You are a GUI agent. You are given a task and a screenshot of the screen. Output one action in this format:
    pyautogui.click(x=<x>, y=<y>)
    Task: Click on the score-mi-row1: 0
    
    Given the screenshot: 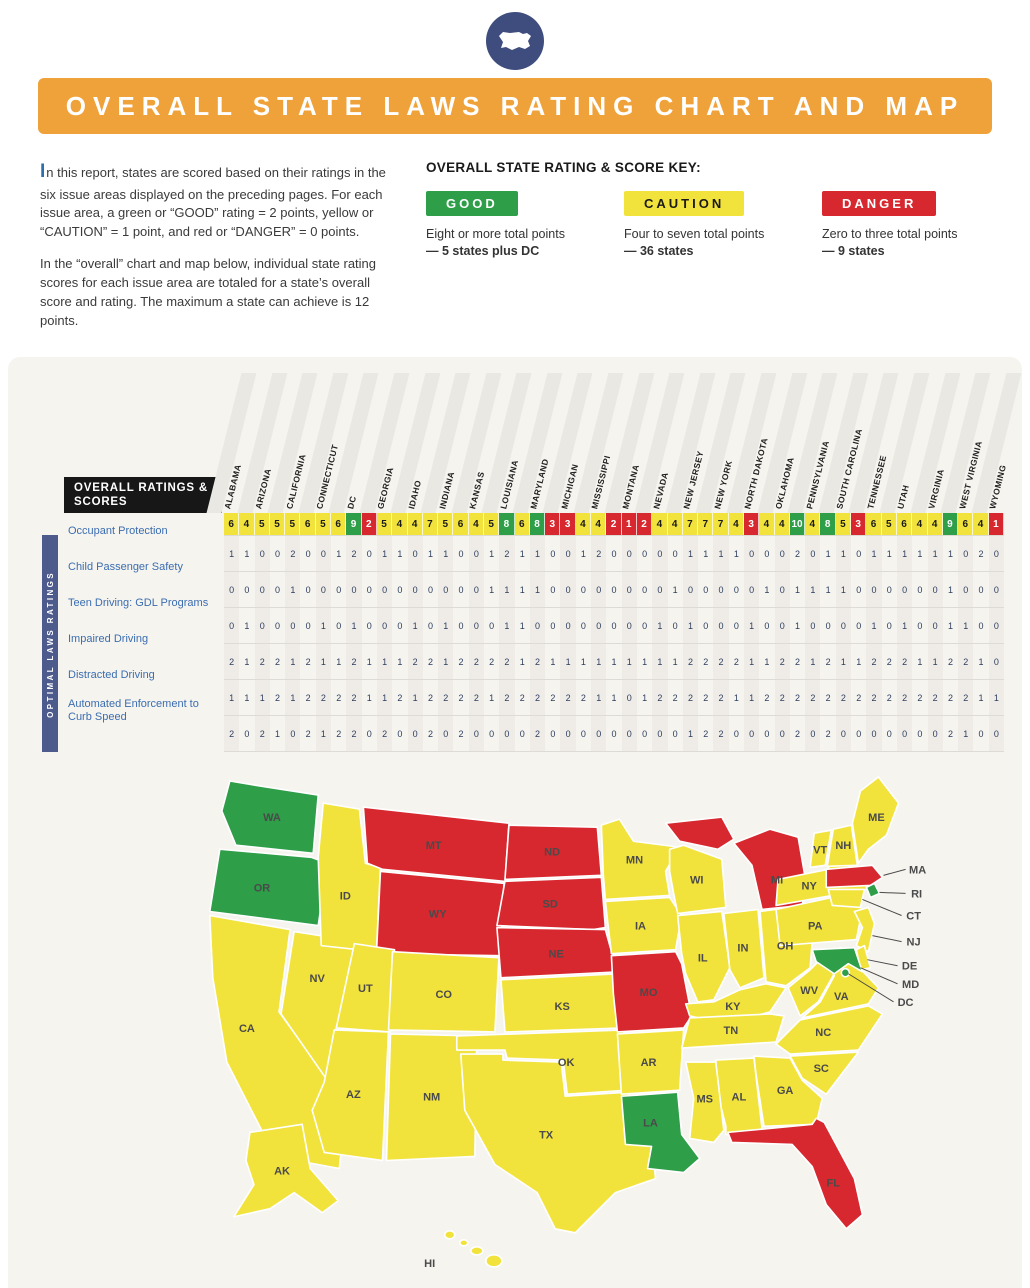 What is the action you would take?
    pyautogui.click(x=568, y=590)
    